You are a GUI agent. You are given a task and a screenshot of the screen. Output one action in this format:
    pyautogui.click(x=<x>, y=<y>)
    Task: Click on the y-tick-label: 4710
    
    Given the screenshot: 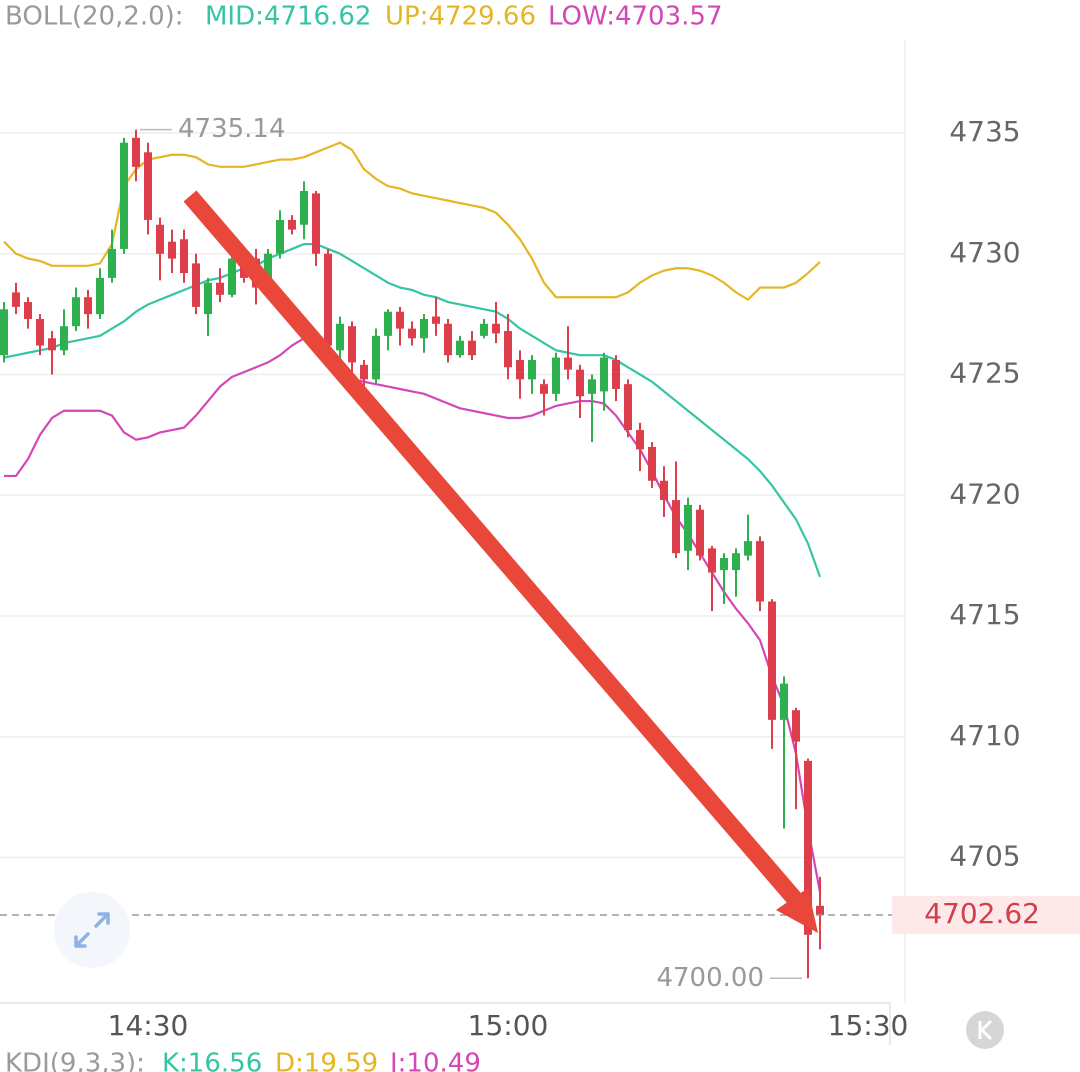 What is the action you would take?
    pyautogui.click(x=984, y=735)
    